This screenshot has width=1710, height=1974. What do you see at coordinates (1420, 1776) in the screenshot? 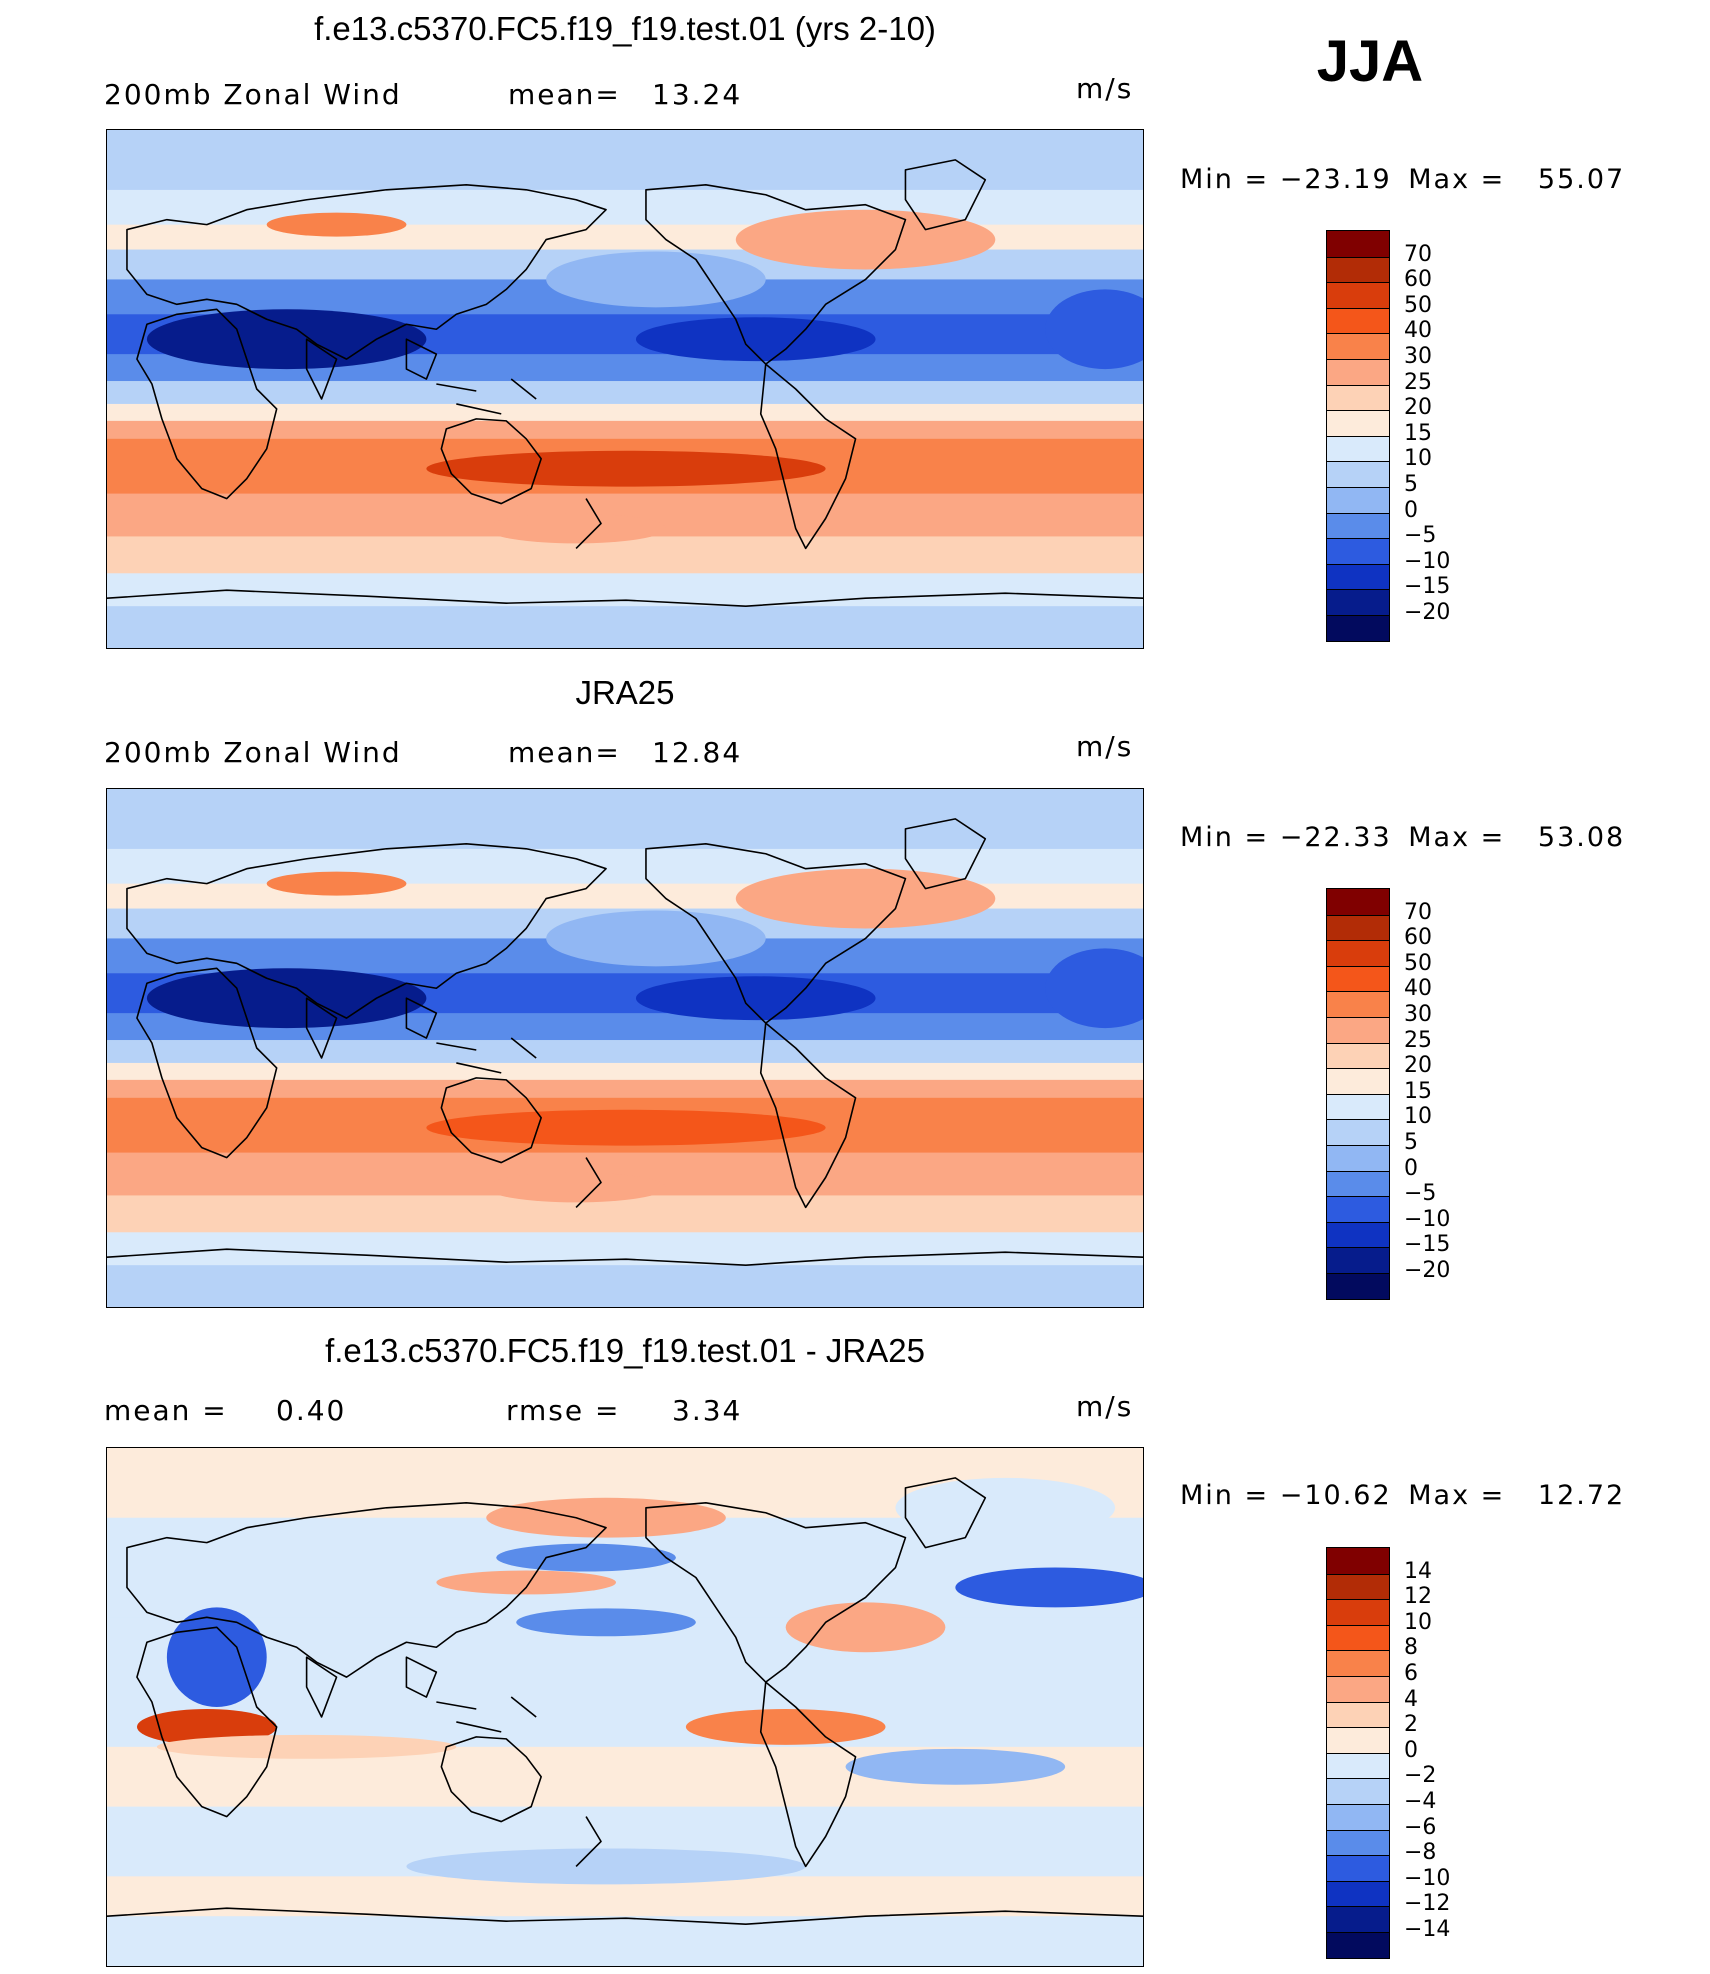
I see `colorbar-tick-label: −2` at bounding box center [1420, 1776].